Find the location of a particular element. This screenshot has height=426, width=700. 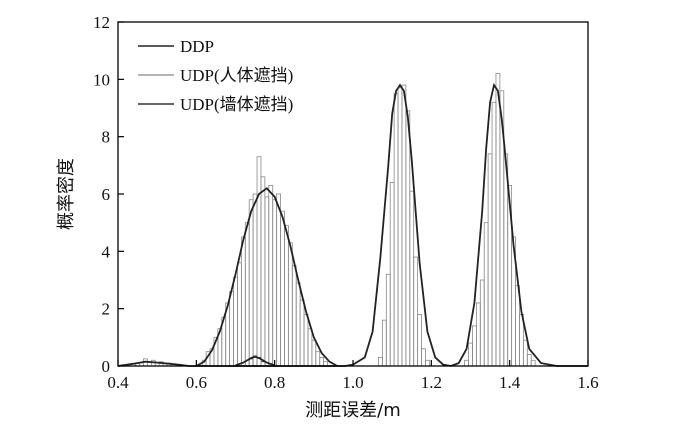

y-tick-label: 6 is located at coordinates (106, 194).